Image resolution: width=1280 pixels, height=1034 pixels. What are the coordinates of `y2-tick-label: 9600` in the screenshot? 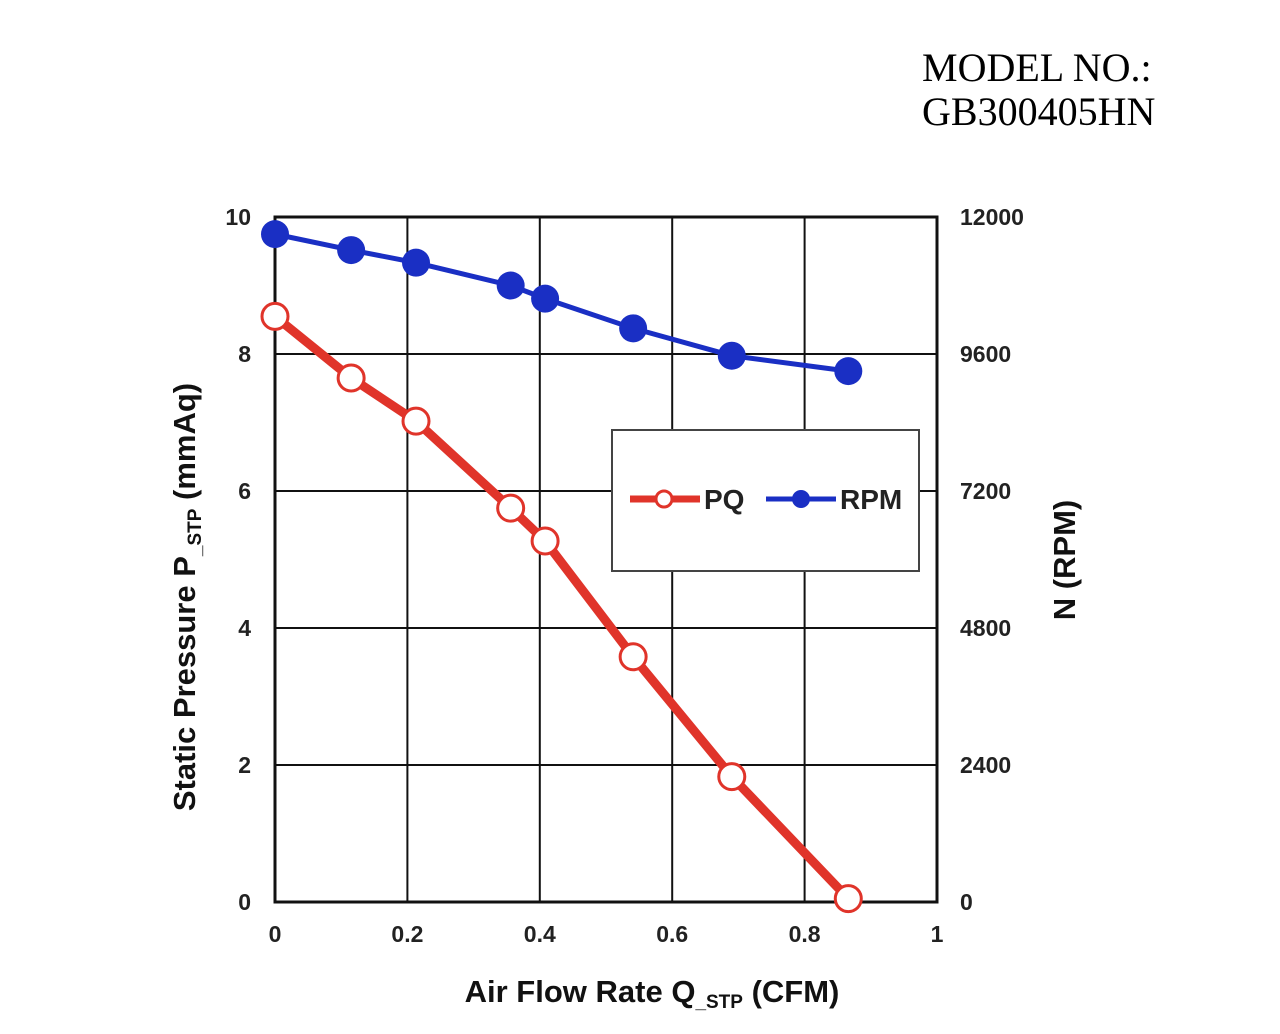 It's located at (985, 354).